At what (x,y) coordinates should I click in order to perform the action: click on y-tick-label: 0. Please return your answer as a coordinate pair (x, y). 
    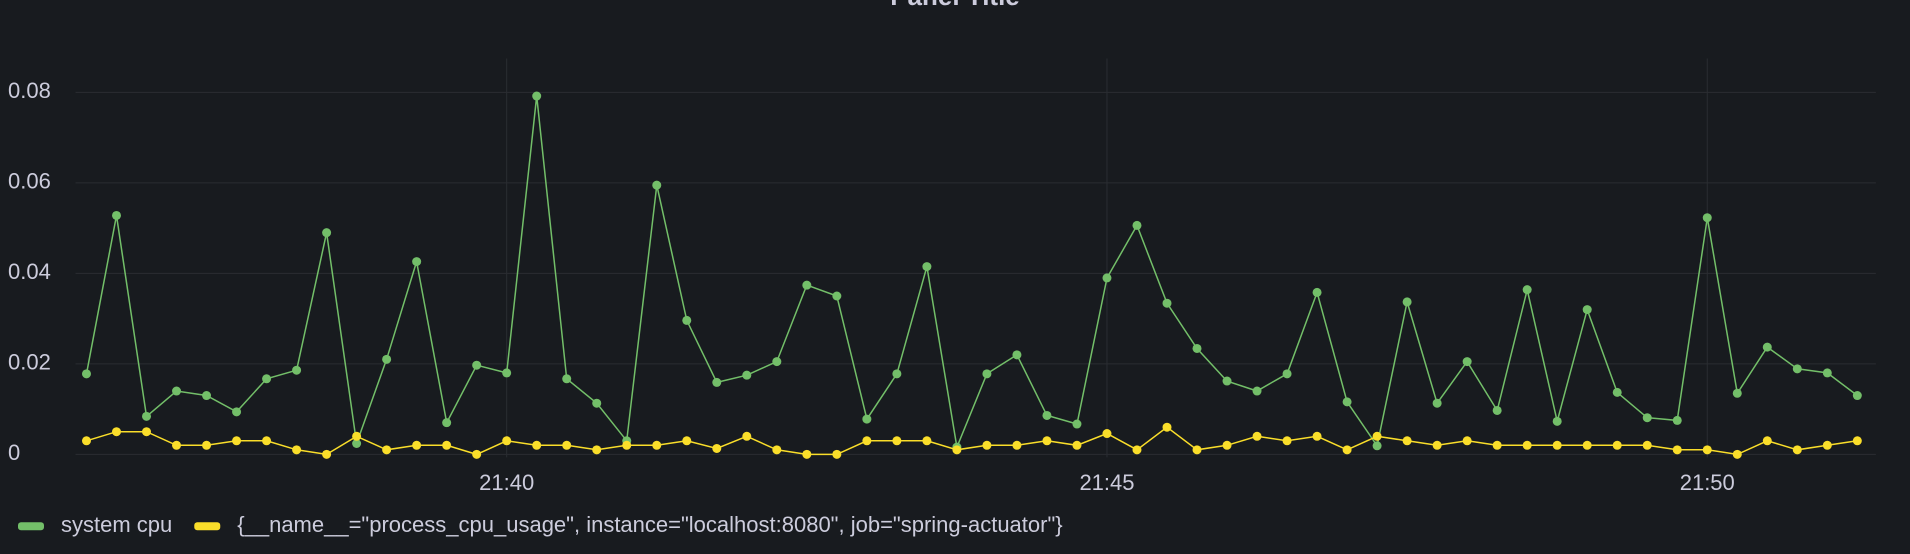
    Looking at the image, I should click on (14, 452).